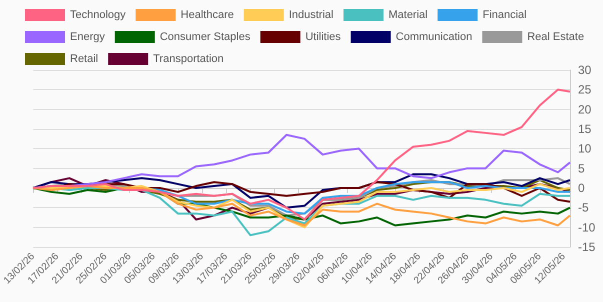 Image resolution: width=603 pixels, height=302 pixels. I want to click on legend-label: Consumer Staples, so click(205, 37).